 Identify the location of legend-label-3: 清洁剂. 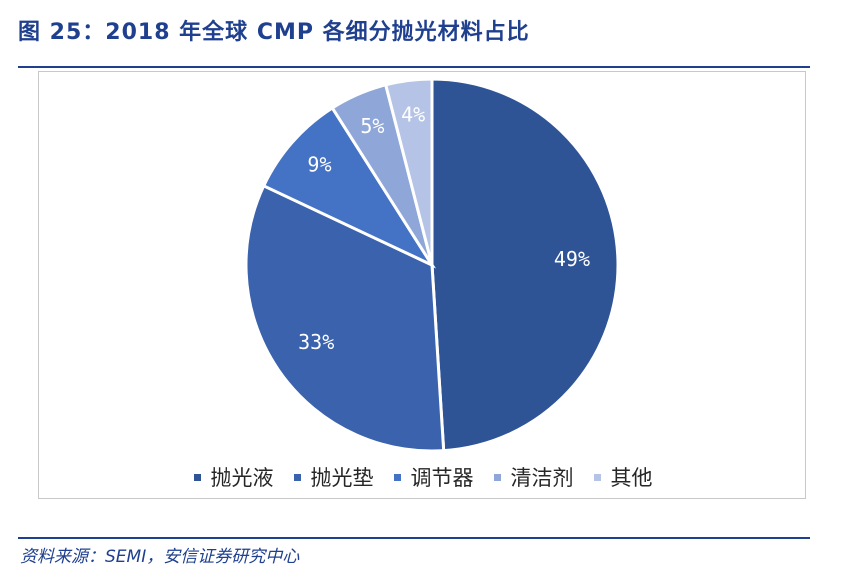
(542, 478).